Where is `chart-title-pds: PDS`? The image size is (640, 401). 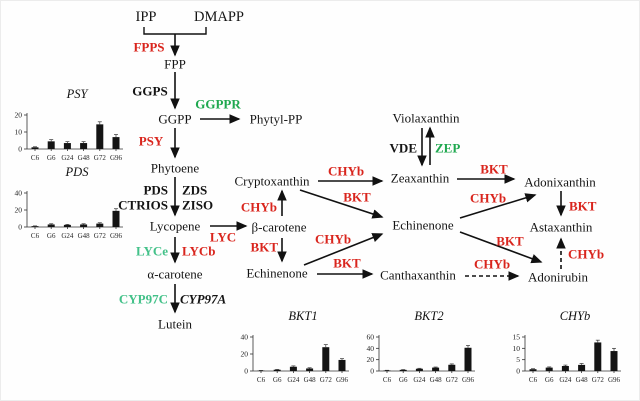
chart-title-pds: PDS is located at coordinates (77, 172).